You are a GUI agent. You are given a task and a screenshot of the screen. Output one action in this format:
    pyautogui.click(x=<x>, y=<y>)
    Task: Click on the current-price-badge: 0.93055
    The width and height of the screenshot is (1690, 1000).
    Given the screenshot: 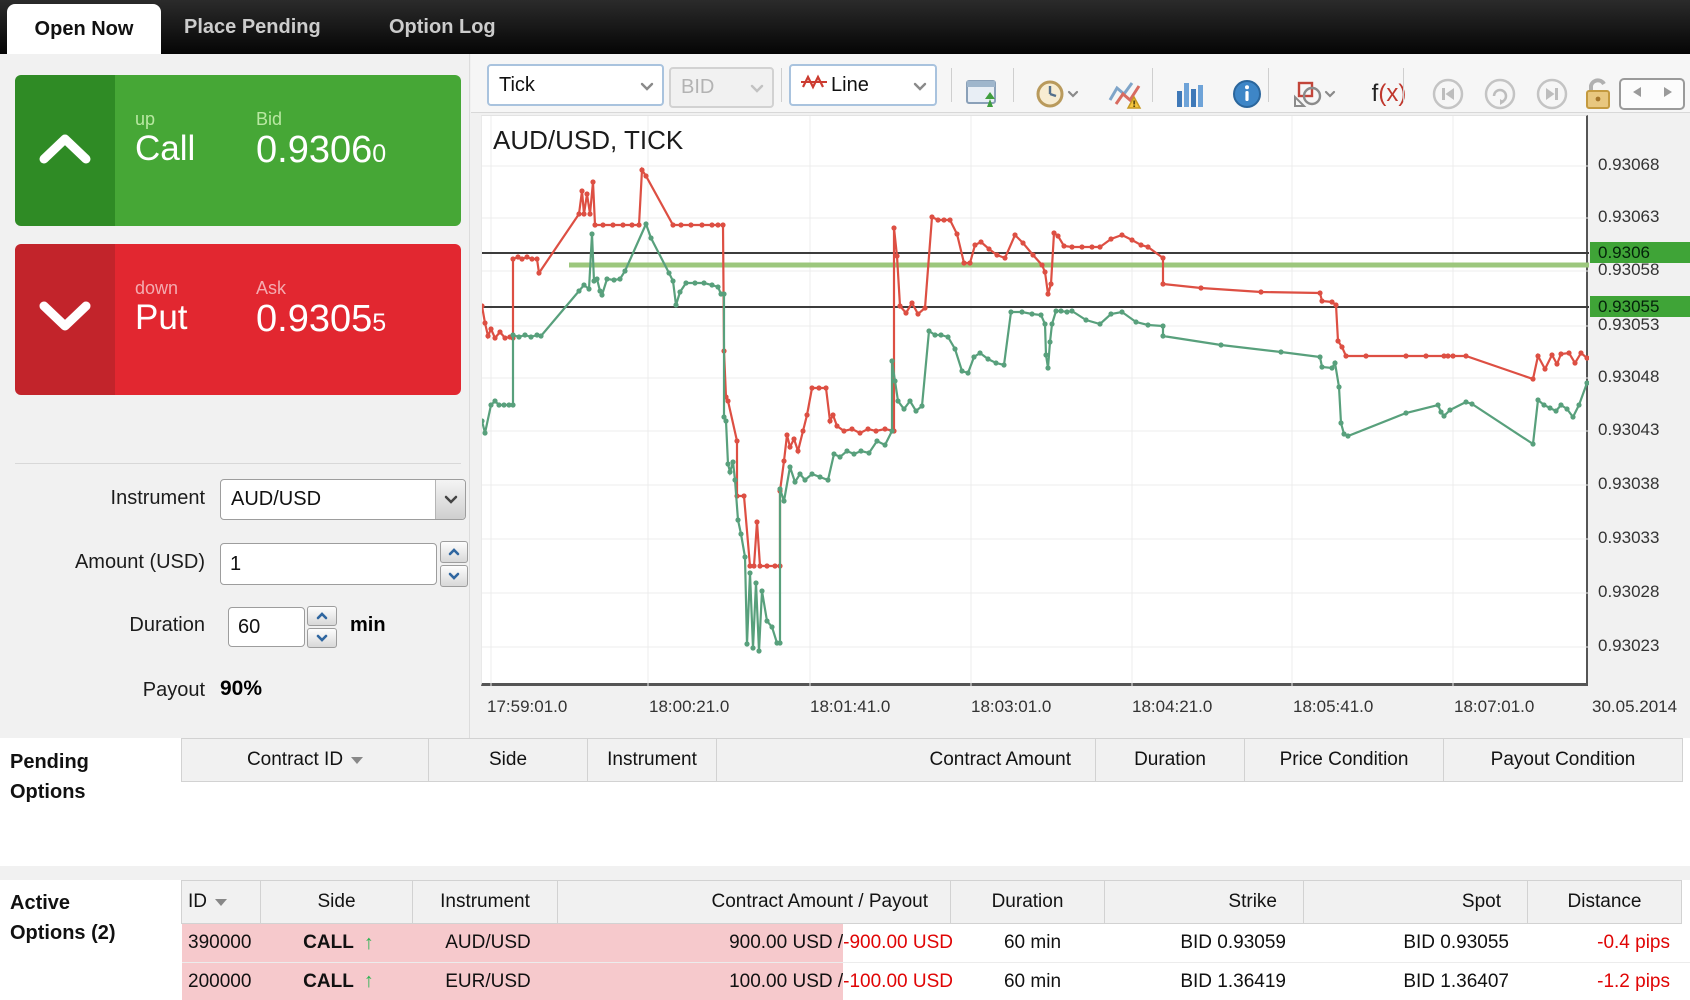 What is the action you would take?
    pyautogui.click(x=1640, y=306)
    